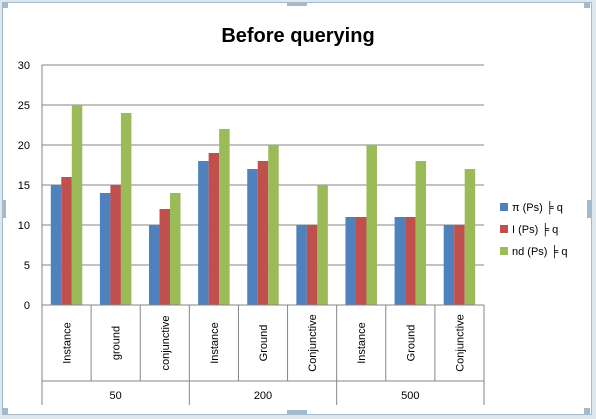 The height and width of the screenshot is (419, 596). Describe the element at coordinates (5, 5) in the screenshot. I see `resize-handle-top-left` at that location.